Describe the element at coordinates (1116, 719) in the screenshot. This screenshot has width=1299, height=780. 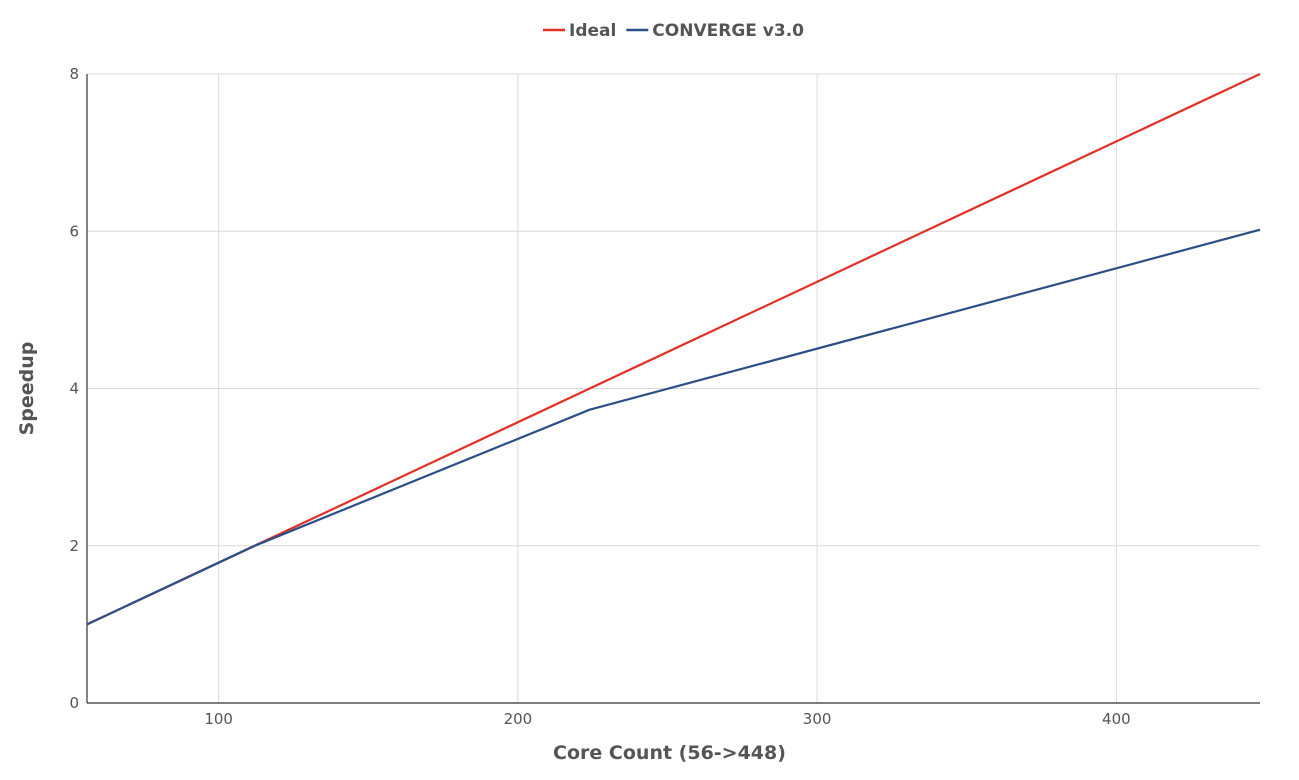
I see `x-tick-label: 400` at that location.